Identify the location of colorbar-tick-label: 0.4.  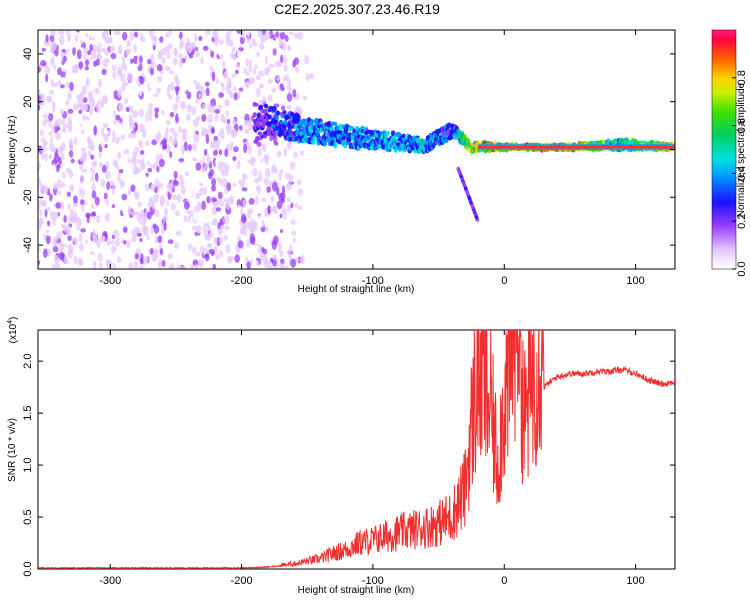
(742, 173).